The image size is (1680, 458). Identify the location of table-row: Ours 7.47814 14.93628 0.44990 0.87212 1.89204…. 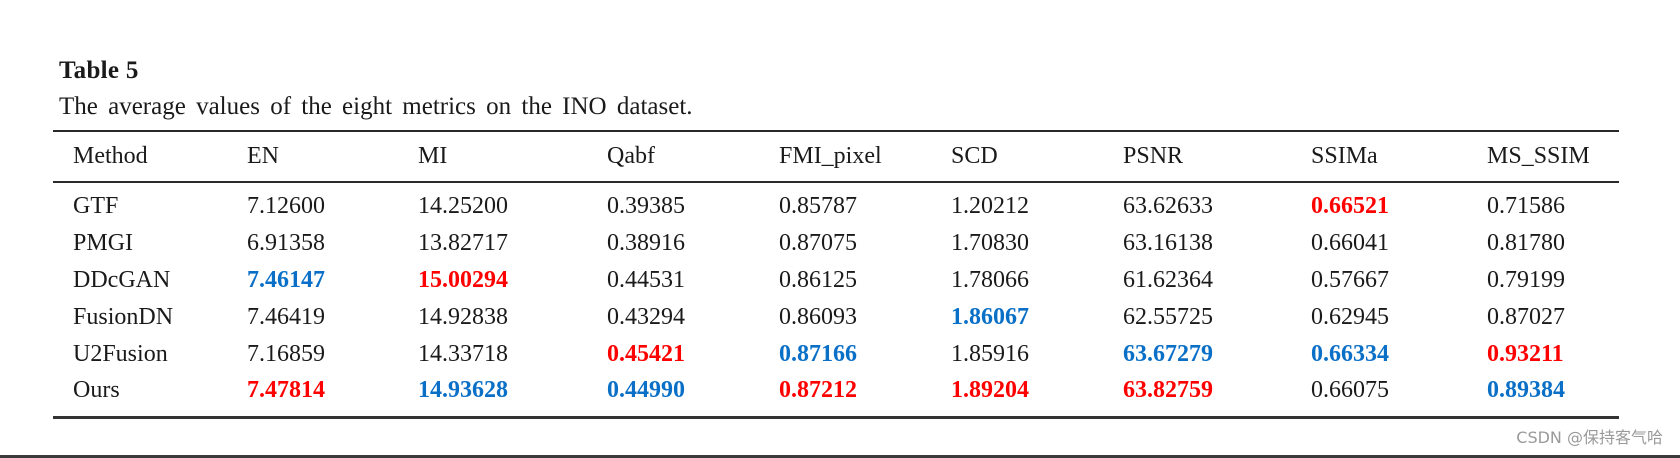
(840, 390).